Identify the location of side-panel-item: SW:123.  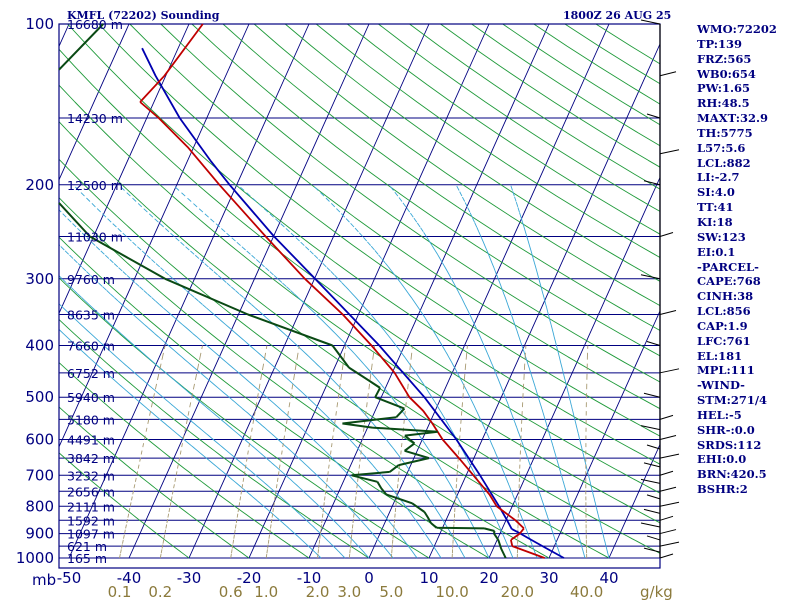
(721, 236).